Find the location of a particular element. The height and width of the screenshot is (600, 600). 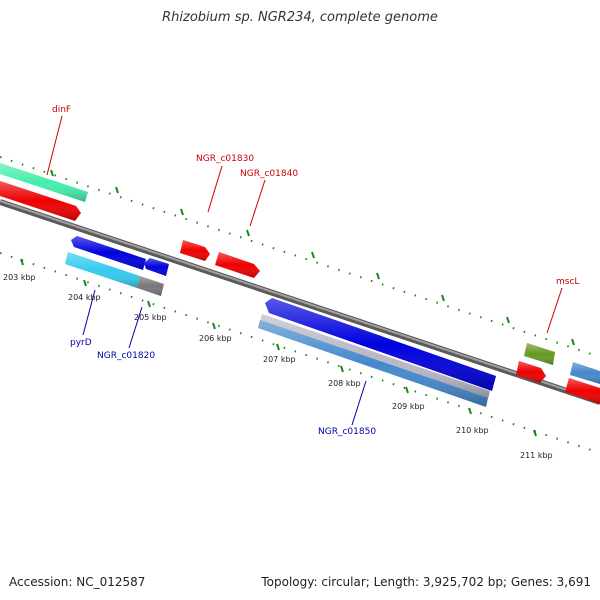

tick-label: 205 kbp is located at coordinates (150, 317).